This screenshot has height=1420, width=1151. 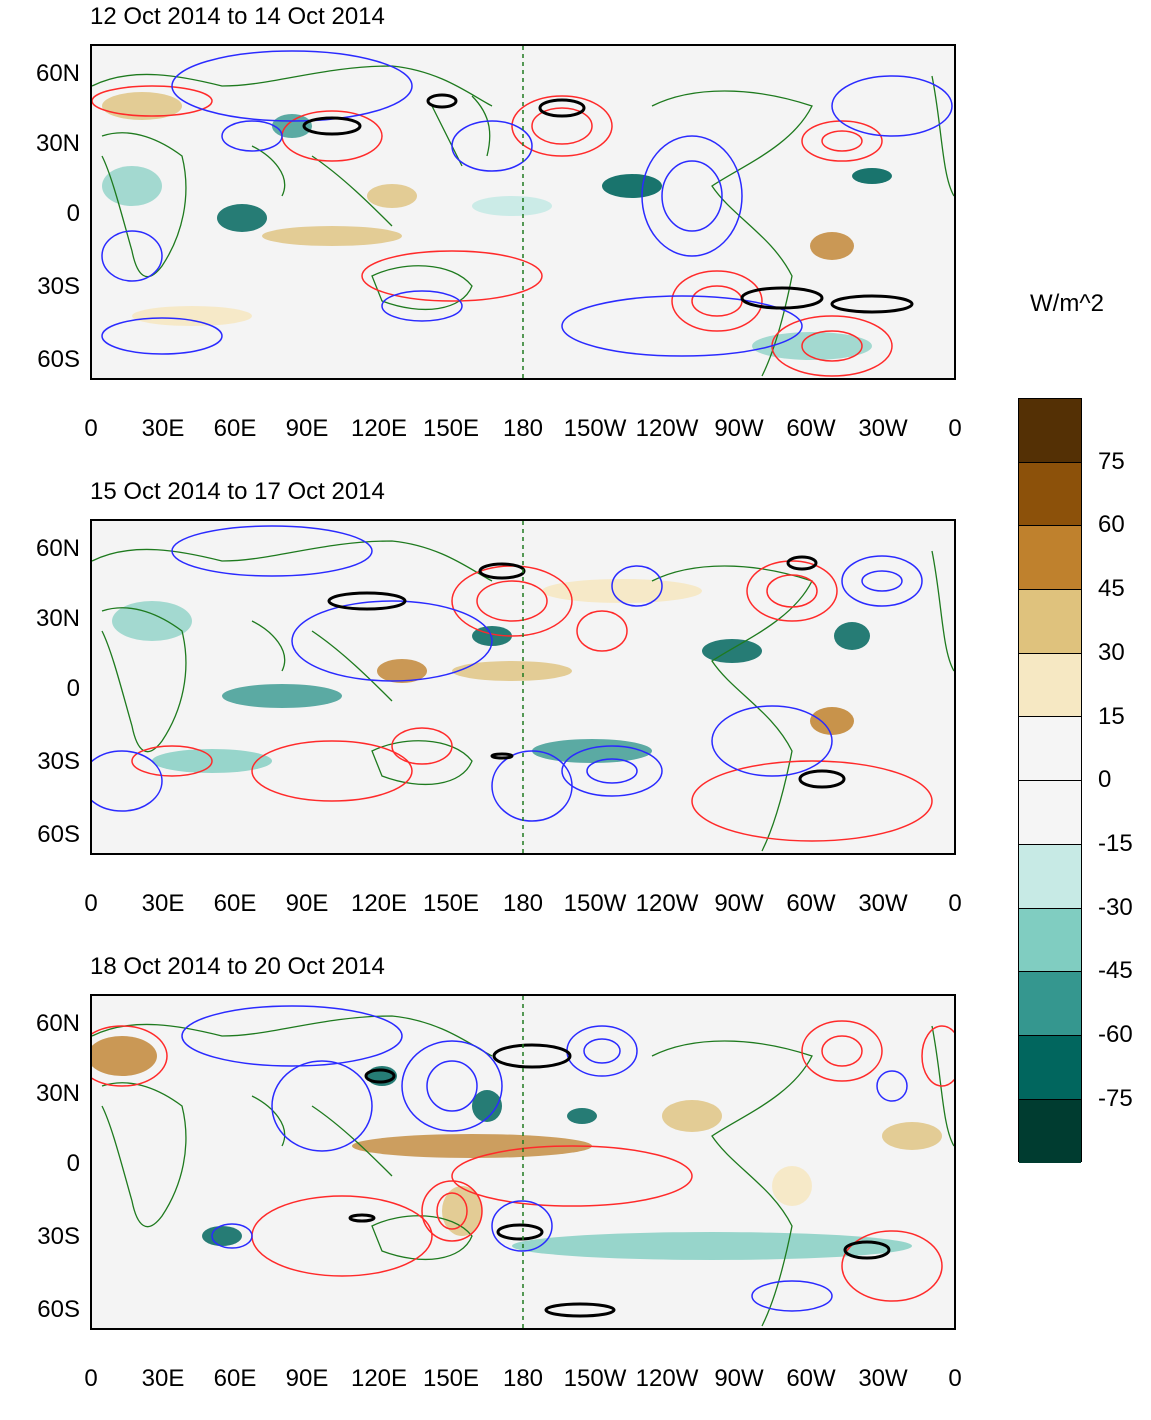 What do you see at coordinates (1111, 589) in the screenshot?
I see `colorbar-tick-label: 45` at bounding box center [1111, 589].